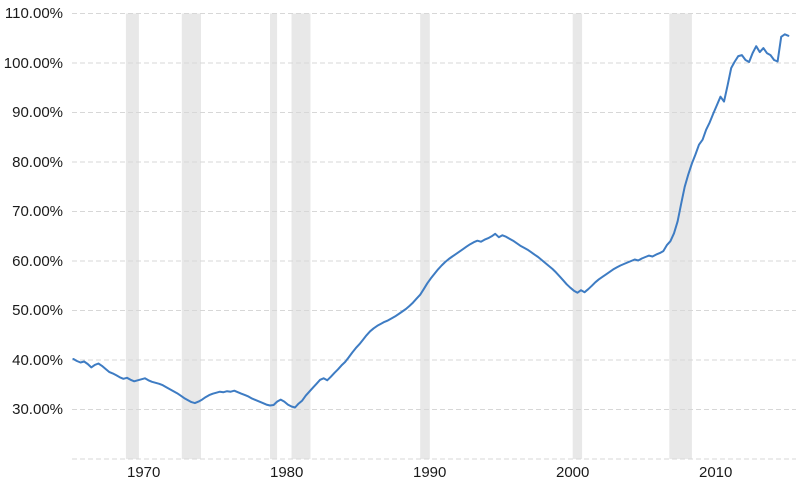  I want to click on x-axis-tick-label: 1970, so click(144, 472).